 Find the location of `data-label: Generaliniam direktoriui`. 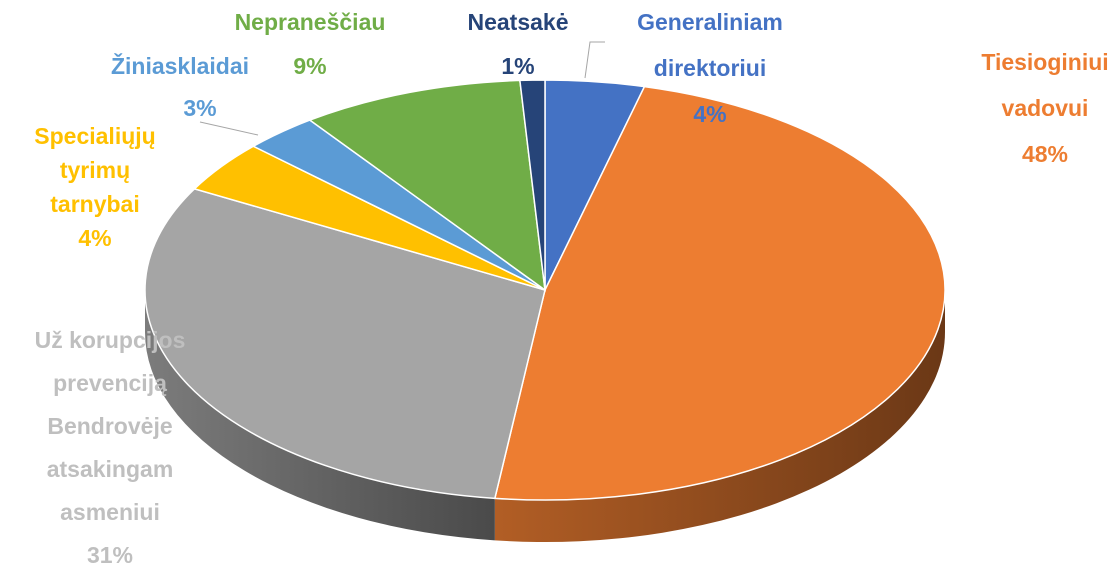

data-label: Generaliniam direktoriui is located at coordinates (710, 45).